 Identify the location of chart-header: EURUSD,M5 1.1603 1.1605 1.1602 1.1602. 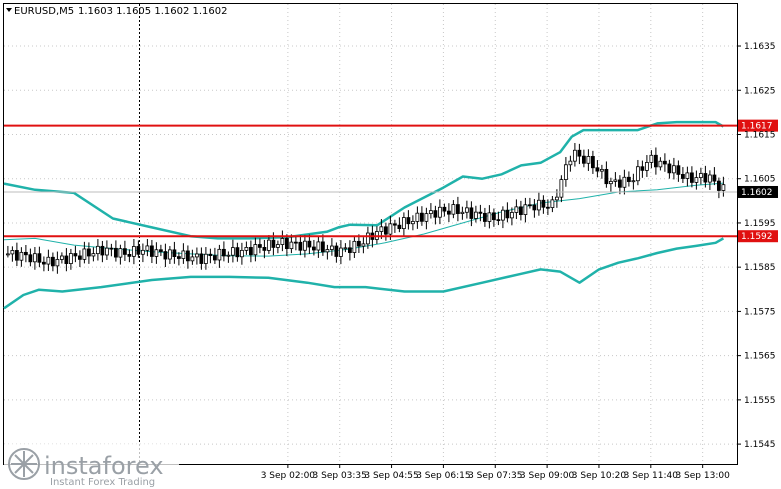
(117, 11).